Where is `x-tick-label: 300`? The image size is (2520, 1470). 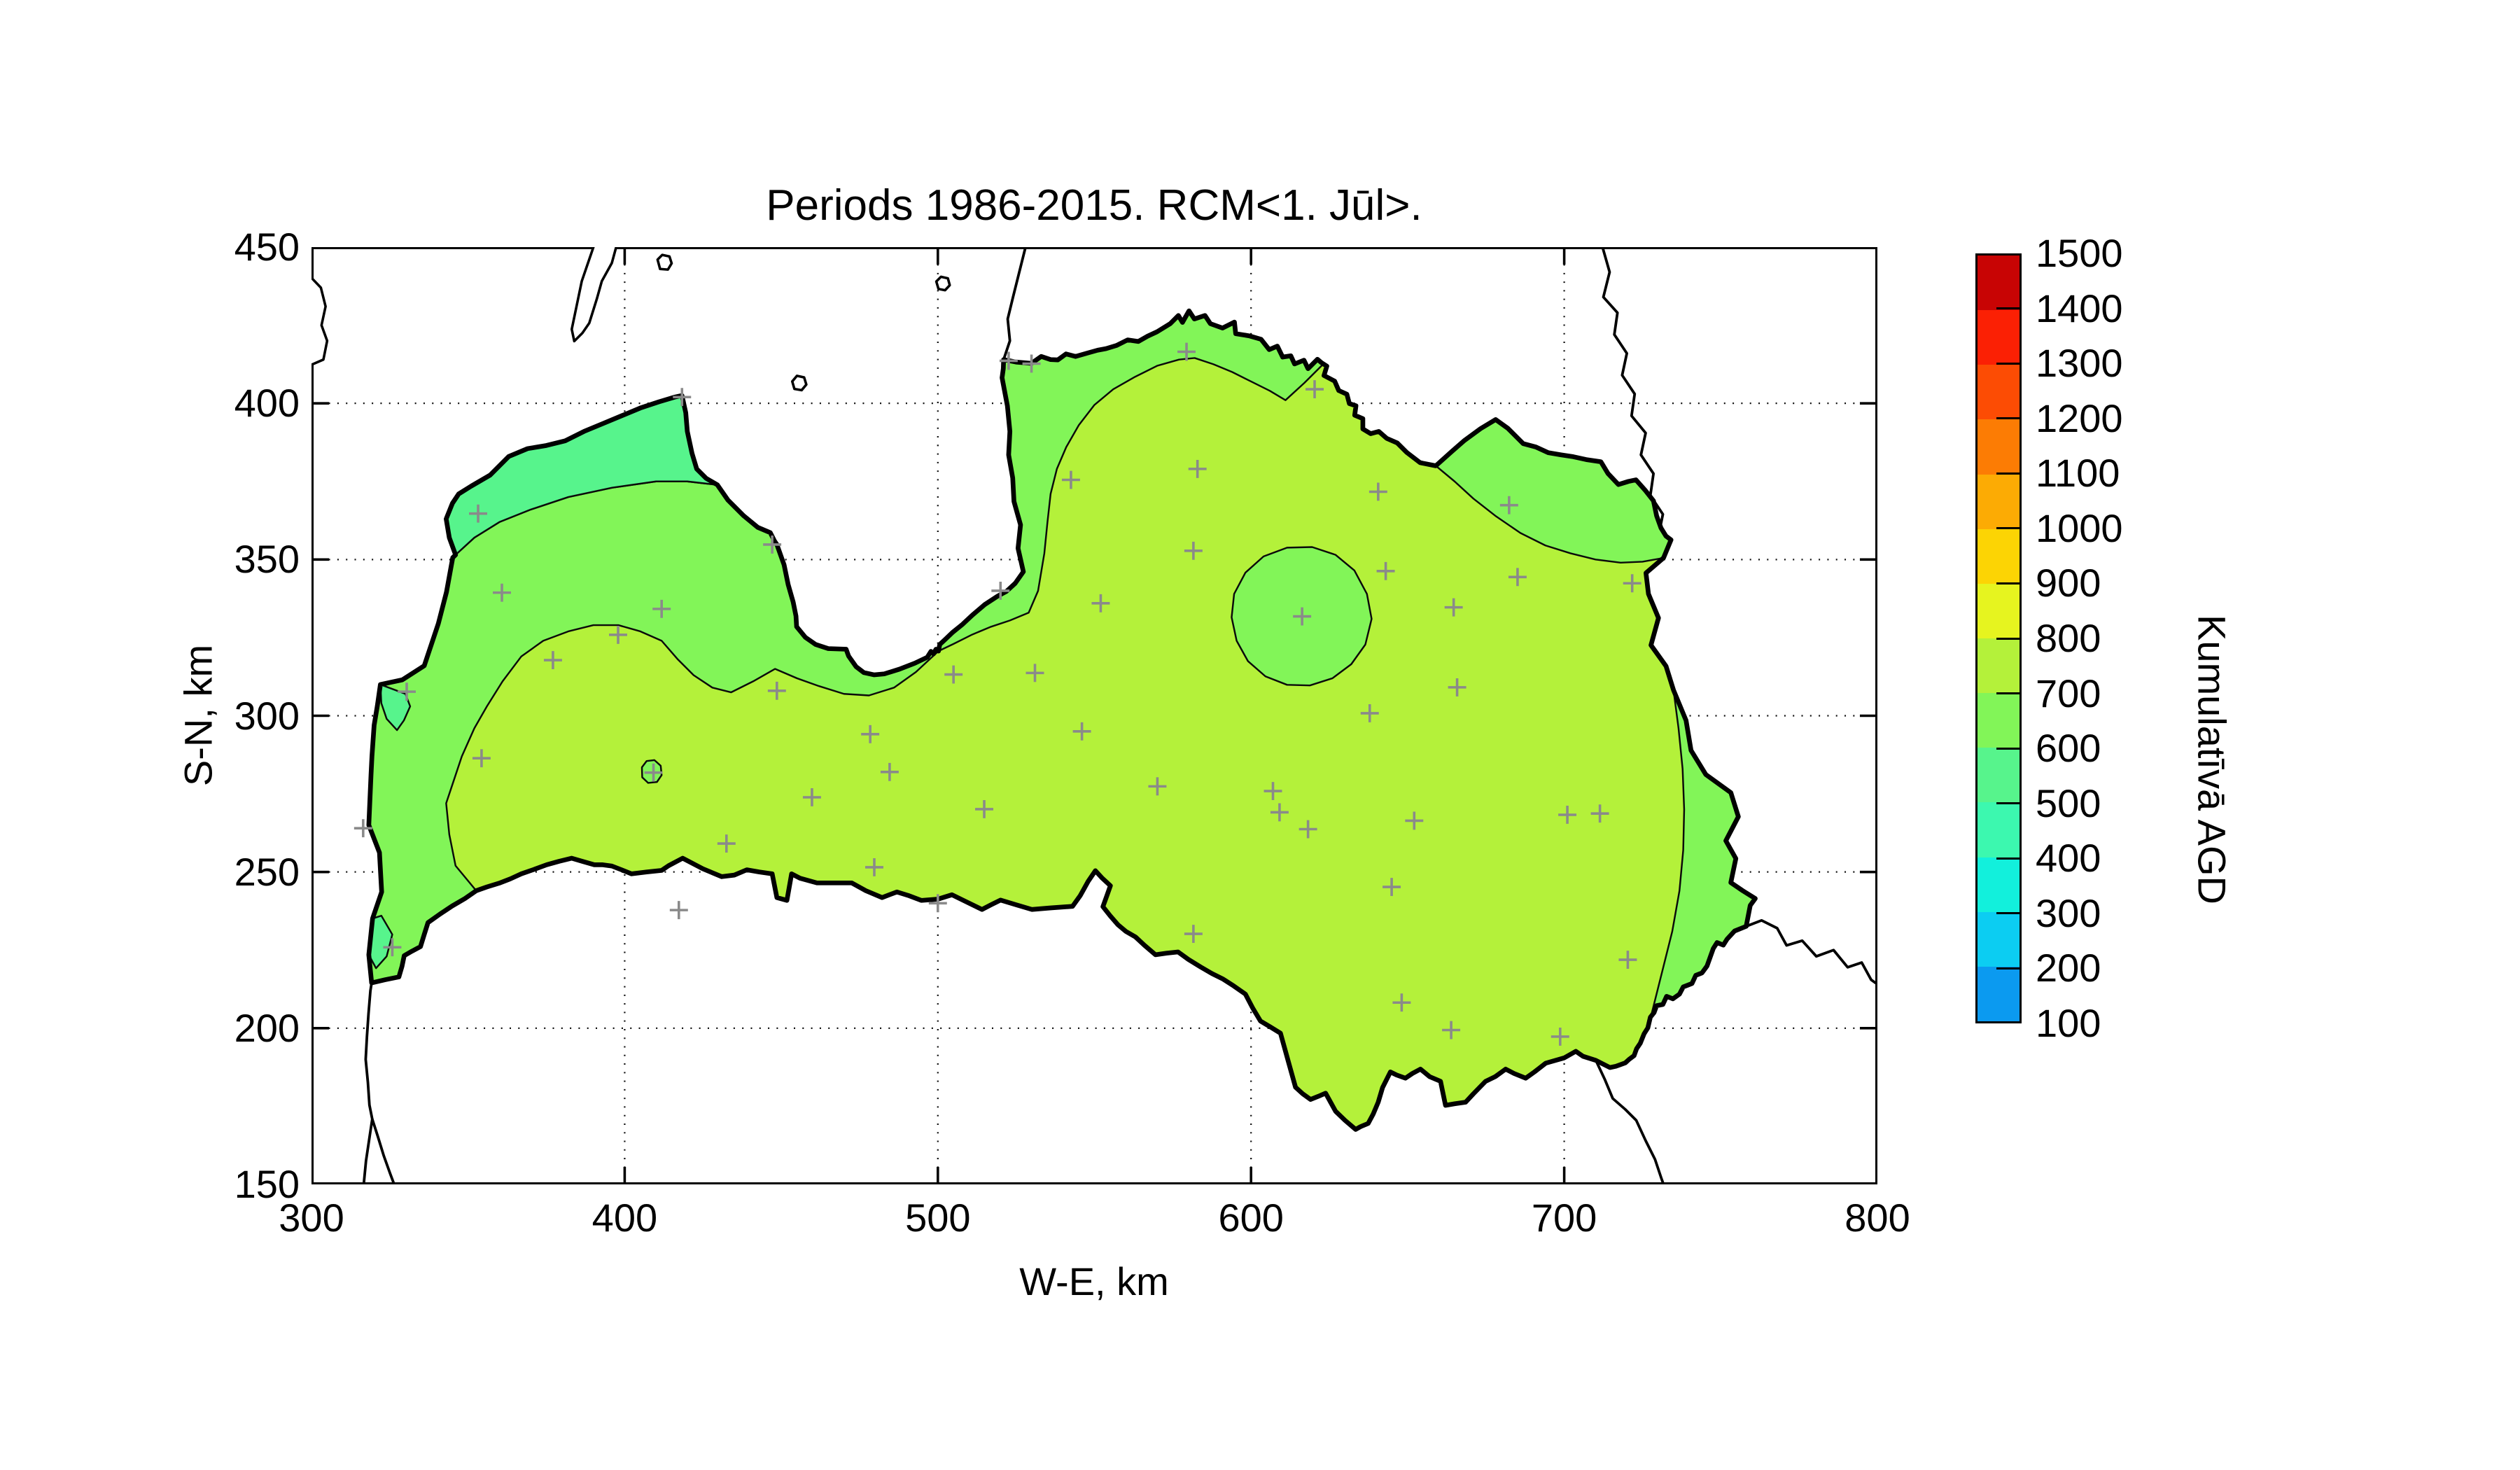
x-tick-label: 300 is located at coordinates (311, 1218).